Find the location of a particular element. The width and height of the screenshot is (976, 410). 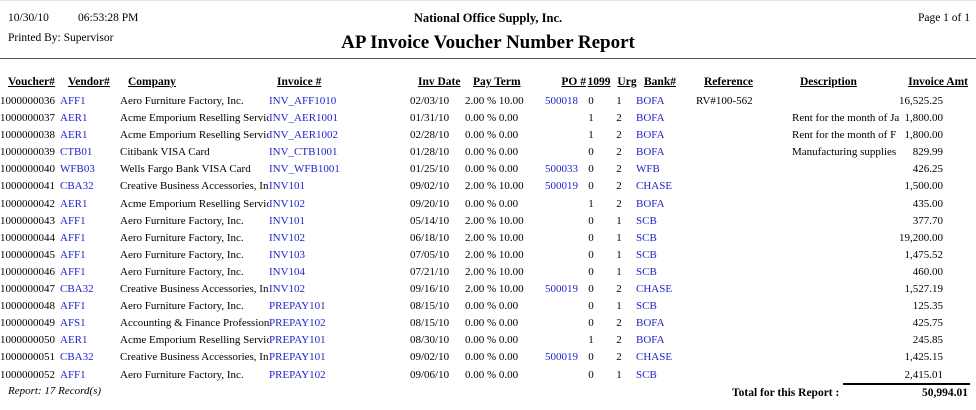

voucher-number-cell: 1000000046 is located at coordinates (27, 271).